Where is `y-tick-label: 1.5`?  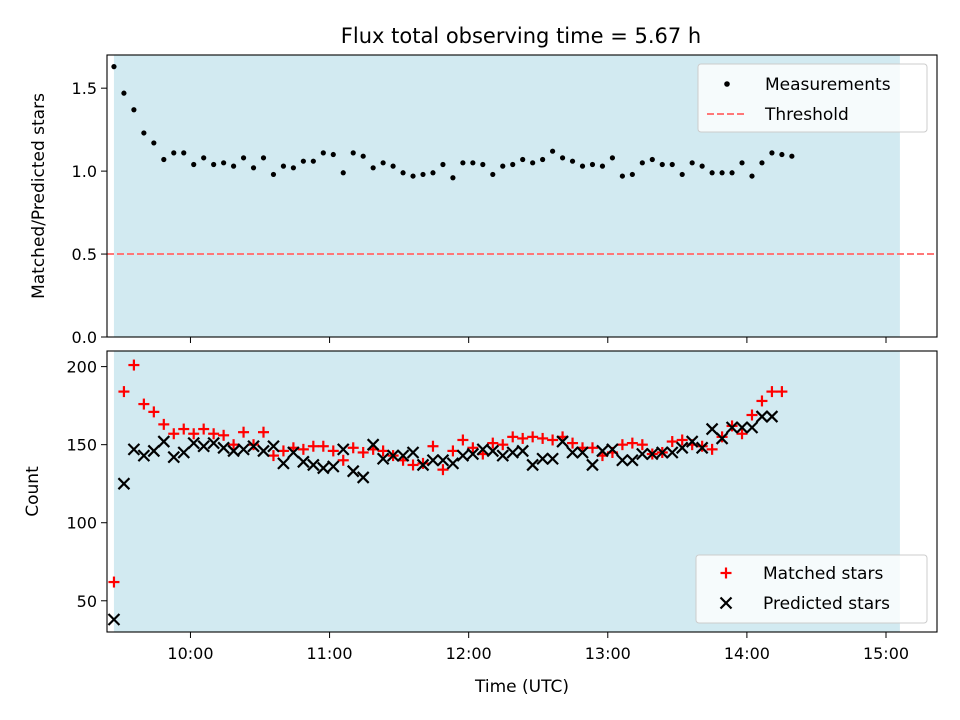
y-tick-label: 1.5 is located at coordinates (84, 88).